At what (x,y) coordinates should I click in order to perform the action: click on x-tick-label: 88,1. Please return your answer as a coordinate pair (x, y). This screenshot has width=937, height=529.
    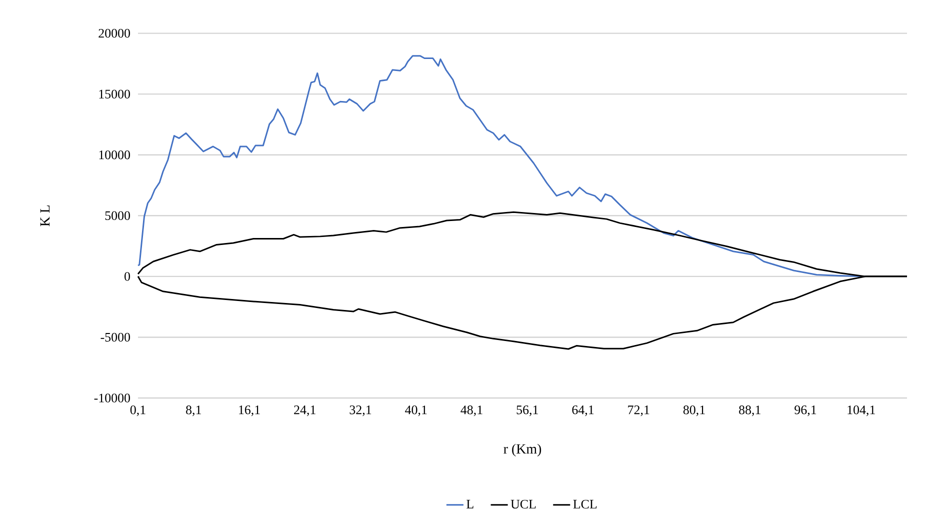
    Looking at the image, I should click on (749, 411).